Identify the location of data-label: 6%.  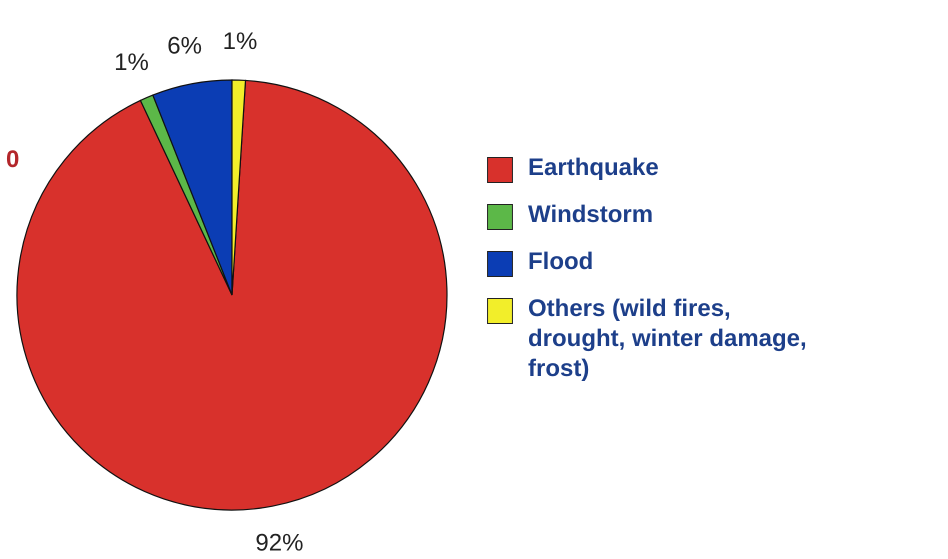
(184, 46).